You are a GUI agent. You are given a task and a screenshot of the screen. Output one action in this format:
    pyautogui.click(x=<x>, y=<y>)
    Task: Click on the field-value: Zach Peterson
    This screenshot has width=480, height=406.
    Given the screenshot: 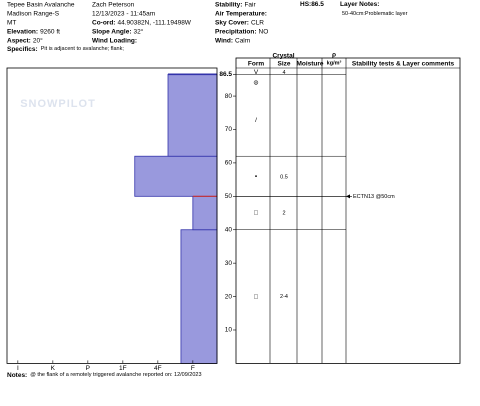 What is the action you would take?
    pyautogui.click(x=113, y=4)
    